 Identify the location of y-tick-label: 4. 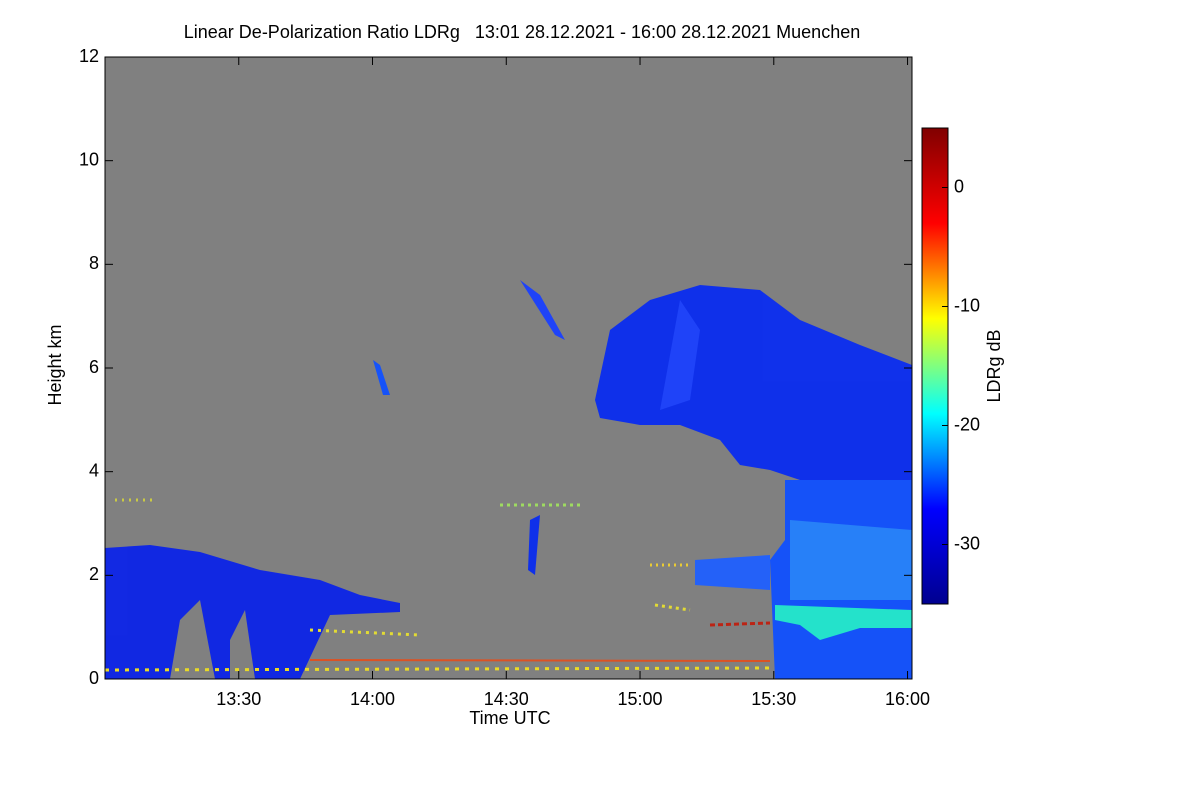
(94, 470).